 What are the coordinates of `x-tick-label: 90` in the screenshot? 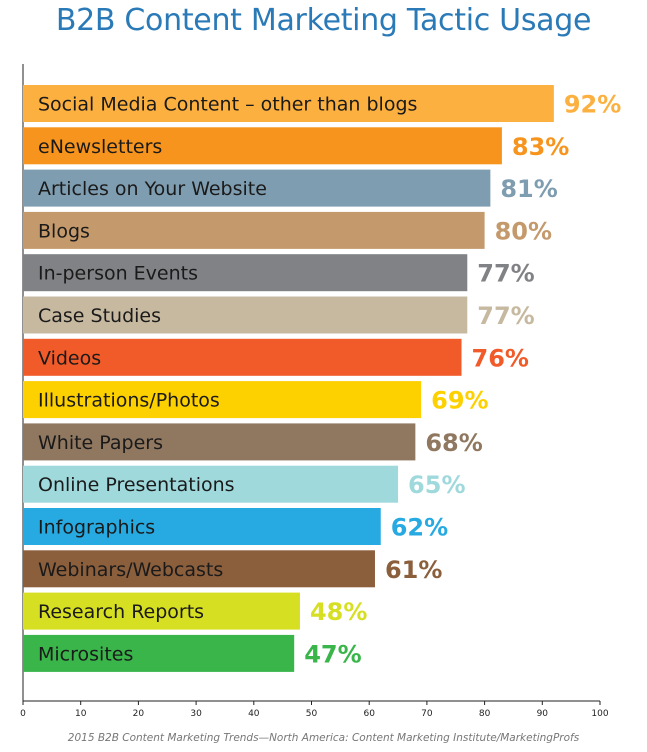 It's located at (543, 714).